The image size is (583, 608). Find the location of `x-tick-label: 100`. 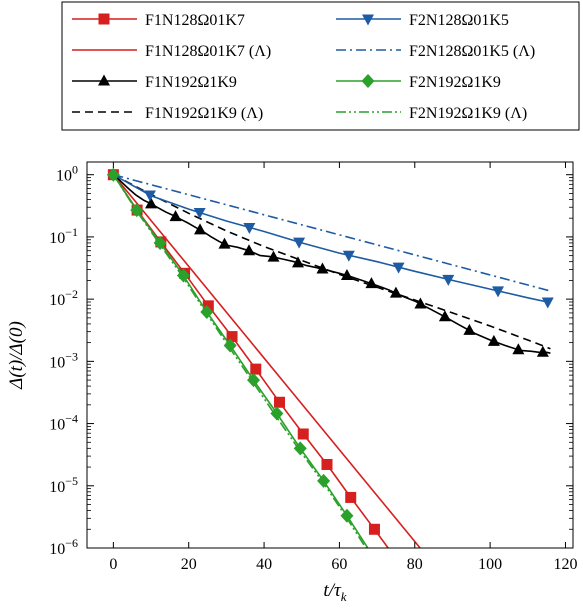

x-tick-label: 100 is located at coordinates (490, 564).